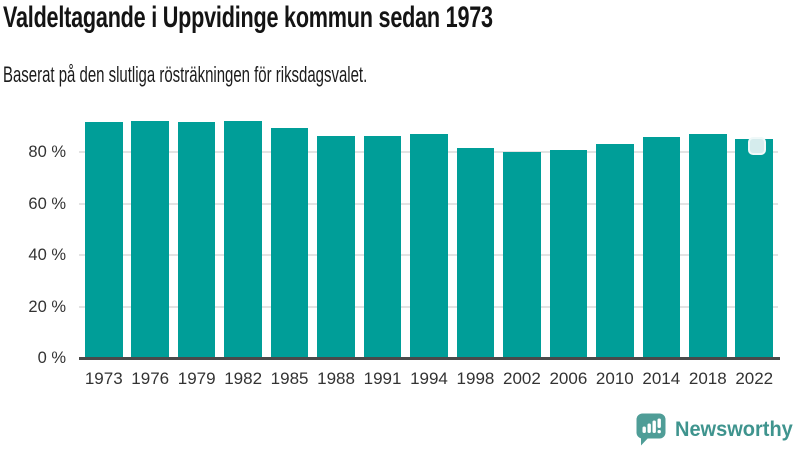  What do you see at coordinates (51, 358) in the screenshot?
I see `y-axis-tick-label-0: 0 %` at bounding box center [51, 358].